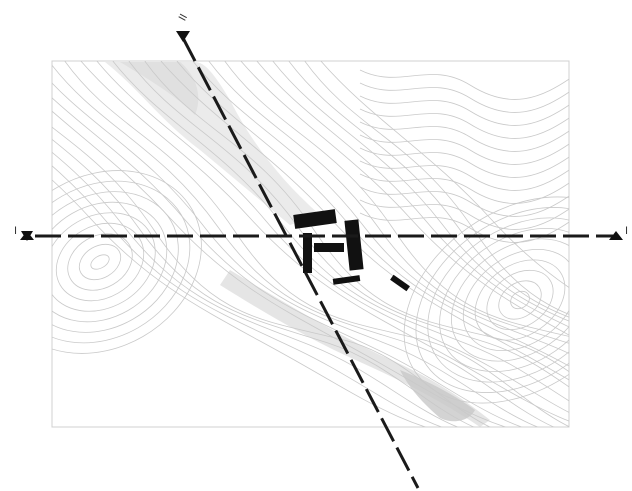 The image size is (632, 491). What do you see at coordinates (626, 231) in the screenshot?
I see `section-a-label-right: I` at bounding box center [626, 231].